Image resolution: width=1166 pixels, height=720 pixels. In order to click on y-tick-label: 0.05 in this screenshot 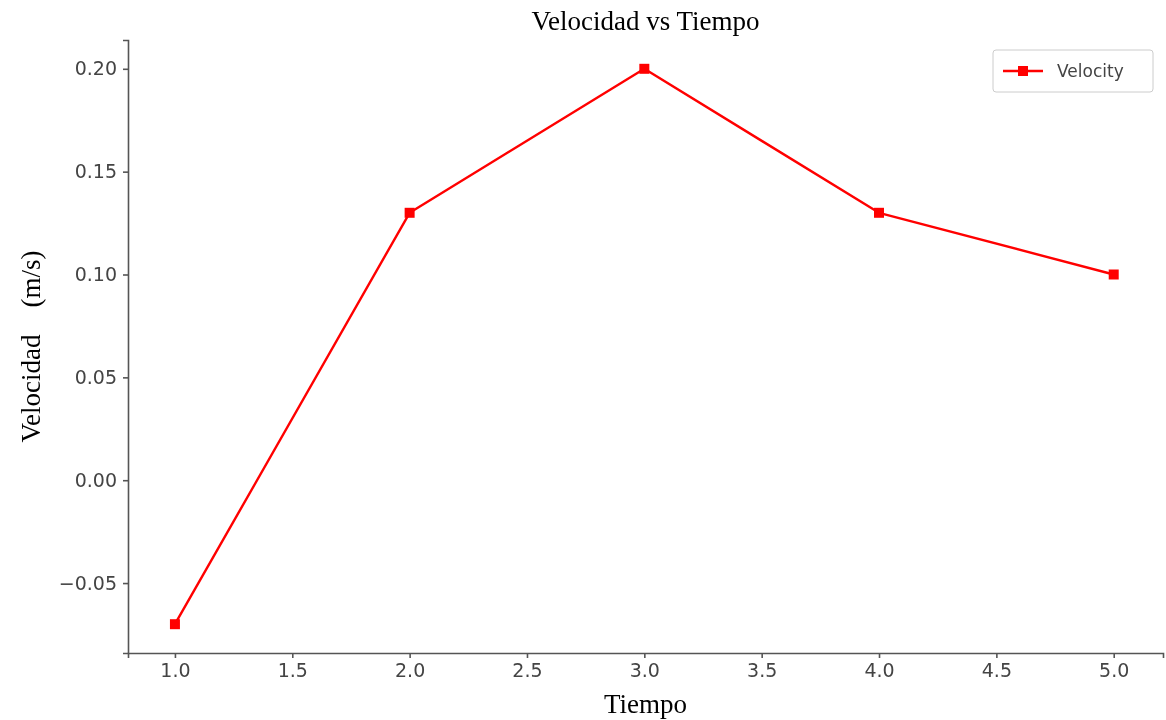, I will do `click(95, 376)`.